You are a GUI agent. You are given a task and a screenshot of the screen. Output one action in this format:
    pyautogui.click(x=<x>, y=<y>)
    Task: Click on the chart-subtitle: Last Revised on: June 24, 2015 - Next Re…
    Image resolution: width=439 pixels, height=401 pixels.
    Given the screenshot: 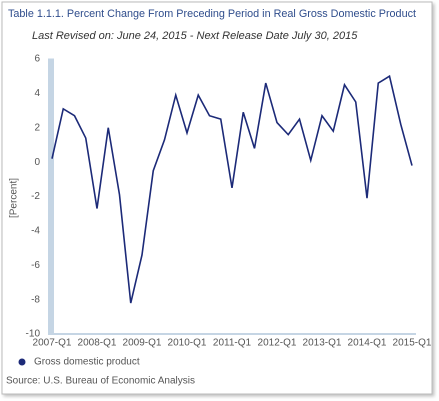 What is the action you would take?
    pyautogui.click(x=195, y=36)
    